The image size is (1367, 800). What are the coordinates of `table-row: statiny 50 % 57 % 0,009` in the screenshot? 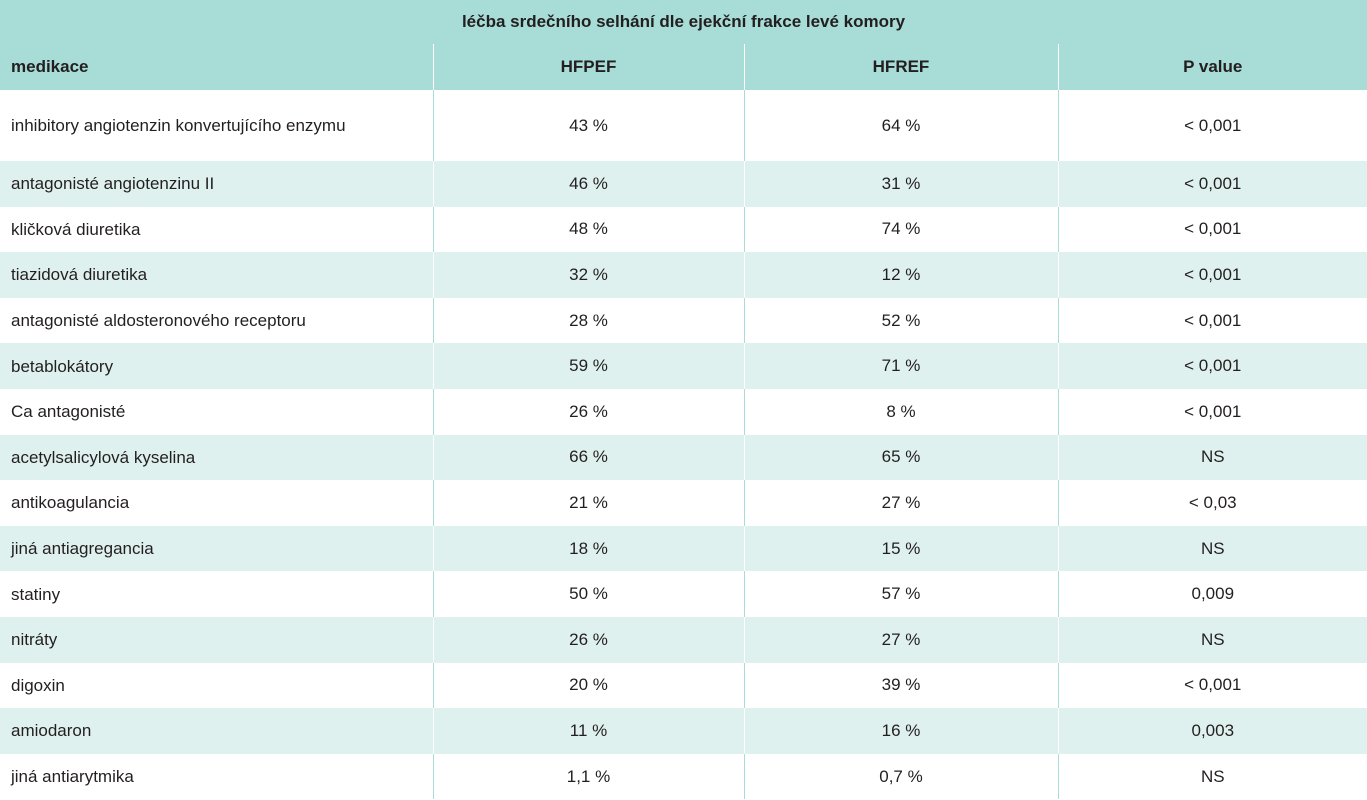 It's located at (683, 594).